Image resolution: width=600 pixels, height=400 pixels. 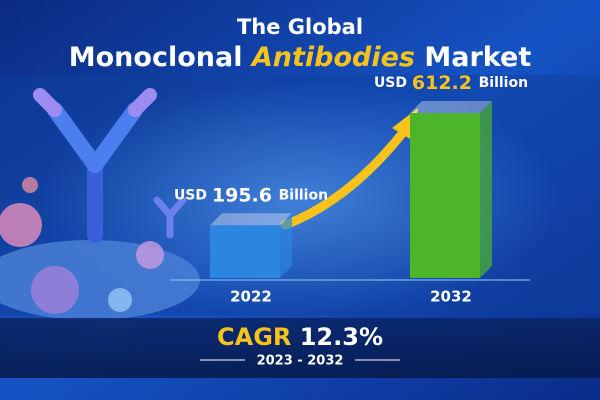 What do you see at coordinates (332, 57) in the screenshot?
I see `title-highlight: Antibodies` at bounding box center [332, 57].